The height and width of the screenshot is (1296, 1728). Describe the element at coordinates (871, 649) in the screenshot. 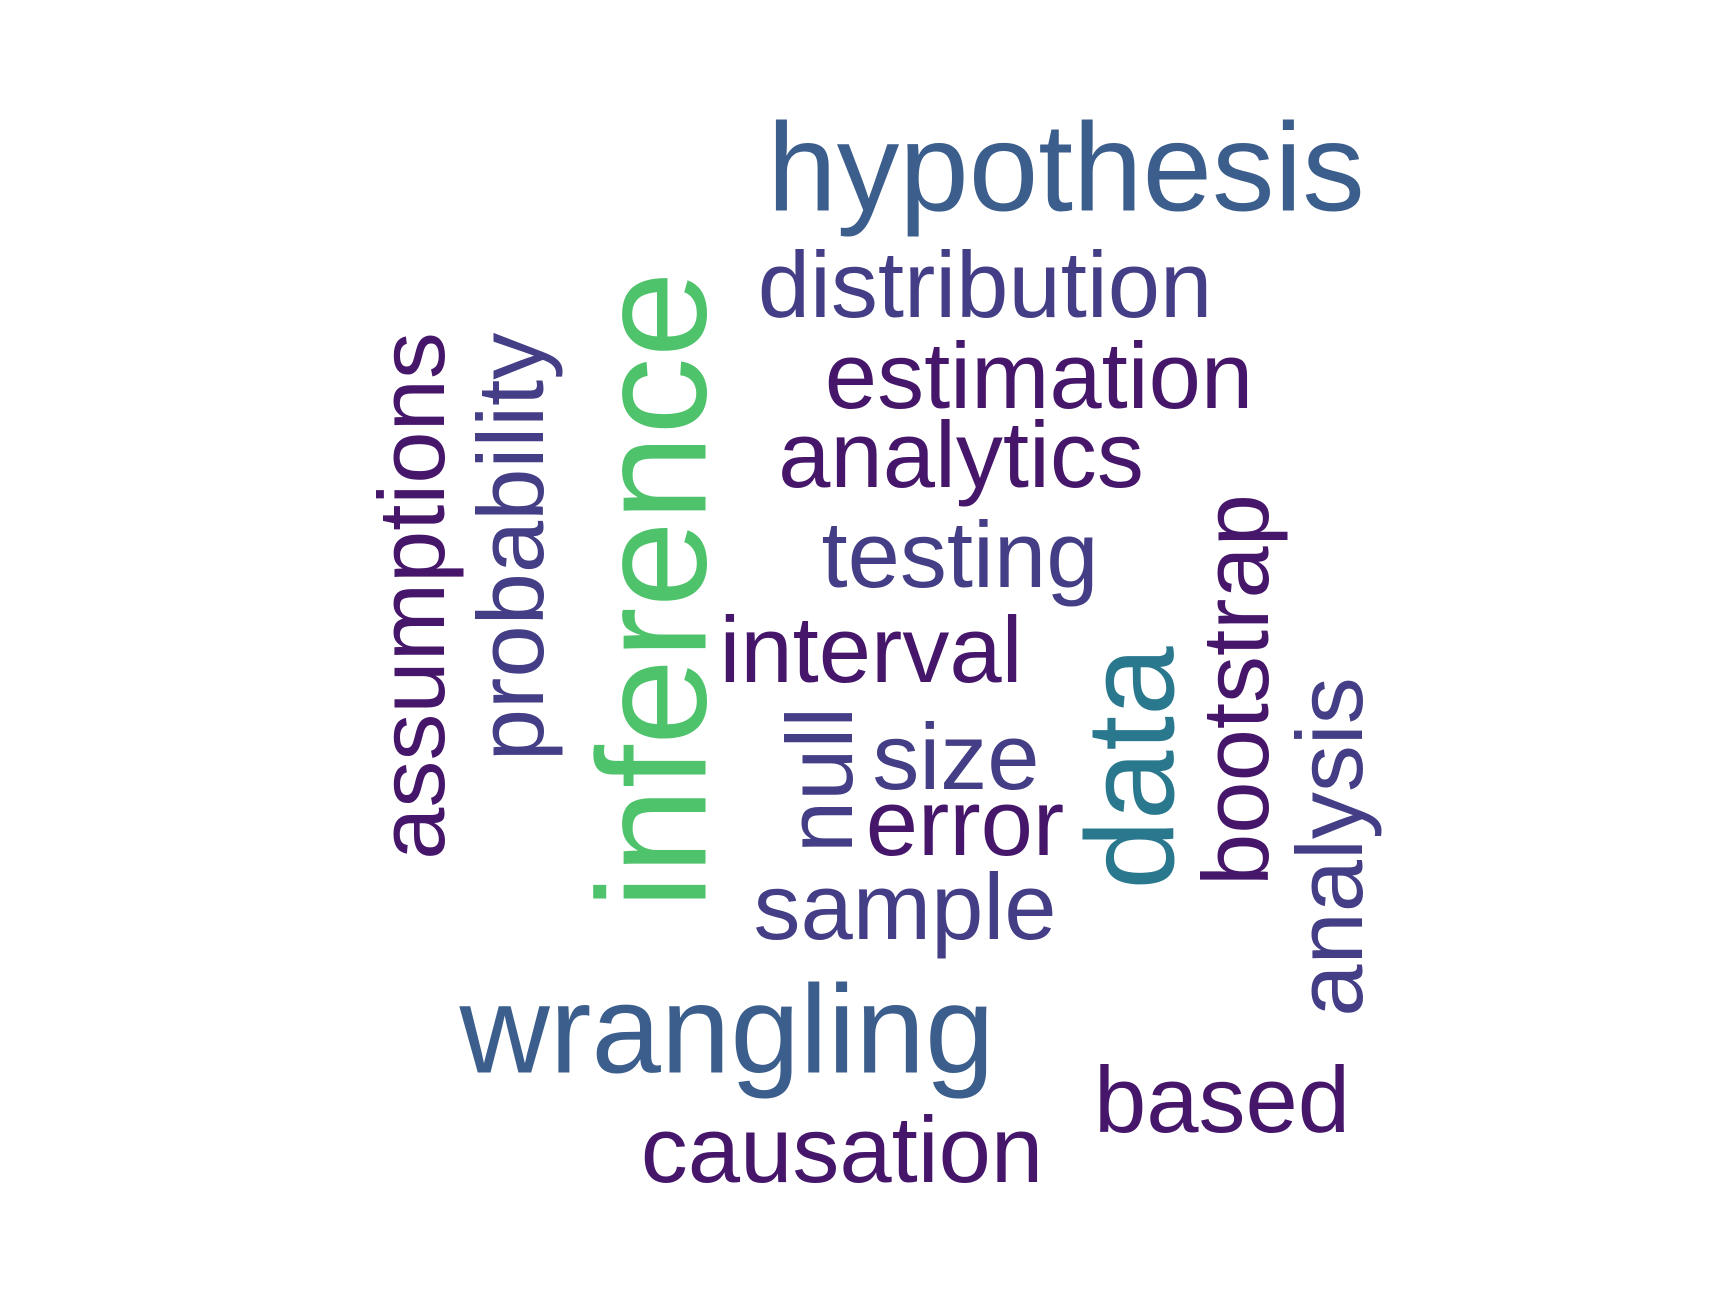

I see `word-interval: interval` at that location.